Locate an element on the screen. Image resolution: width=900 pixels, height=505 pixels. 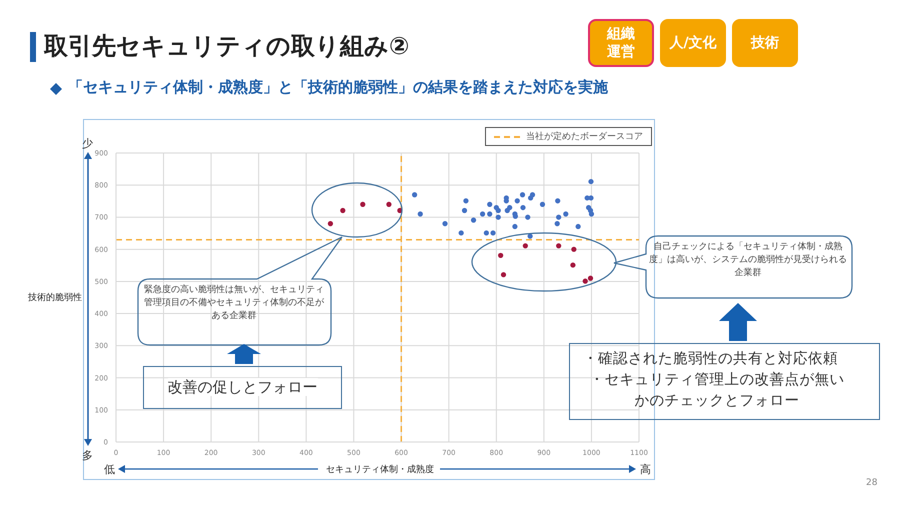
chart-subtitle: 「セキュリティ体制・成熟度」と「技術的脆弱性」の結果を踏まえた対応を実施 is located at coordinates (338, 87).